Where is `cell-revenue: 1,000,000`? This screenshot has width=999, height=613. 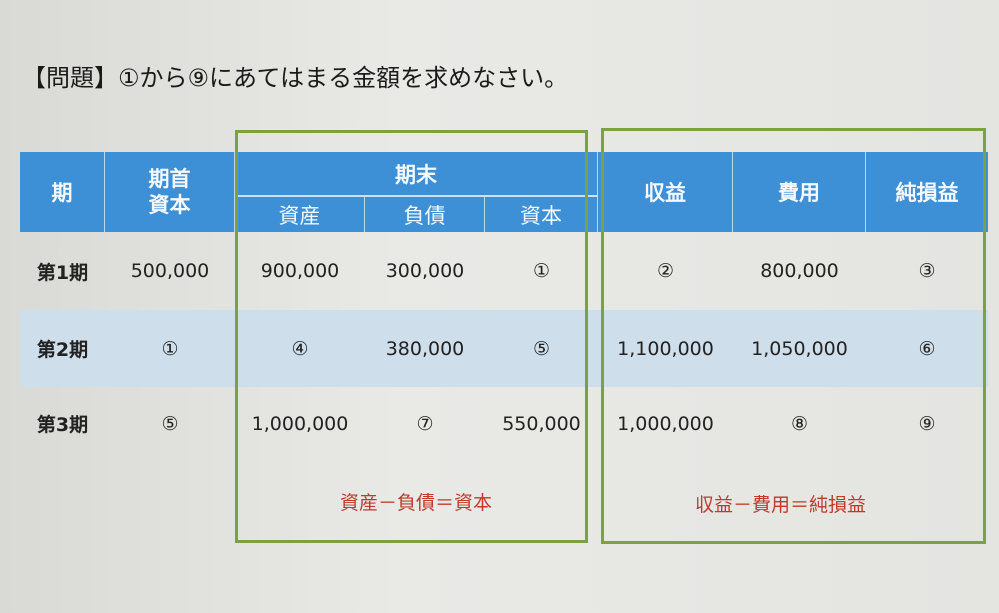
cell-revenue: 1,000,000 is located at coordinates (665, 423).